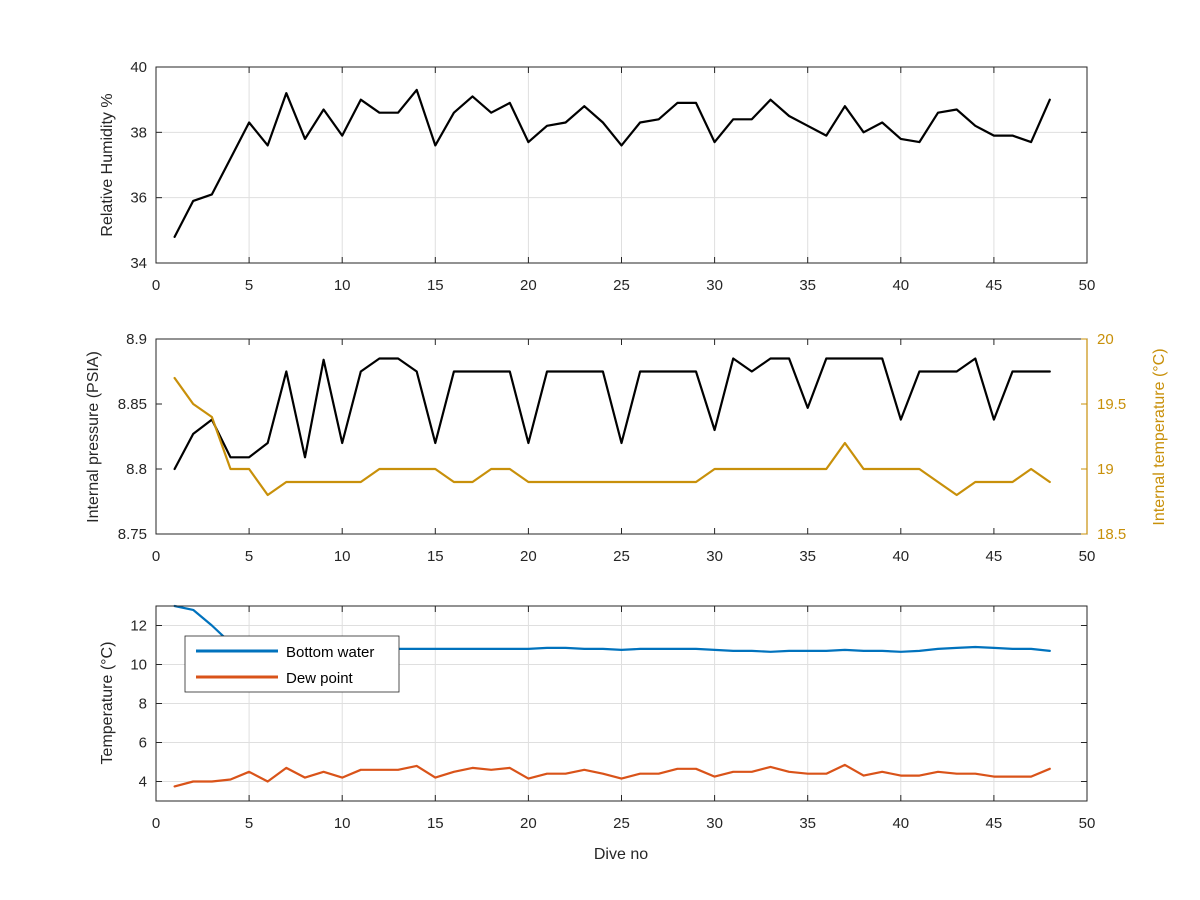 This screenshot has width=1200, height=900. I want to click on temperature-y-tick-label: 8, so click(143, 704).